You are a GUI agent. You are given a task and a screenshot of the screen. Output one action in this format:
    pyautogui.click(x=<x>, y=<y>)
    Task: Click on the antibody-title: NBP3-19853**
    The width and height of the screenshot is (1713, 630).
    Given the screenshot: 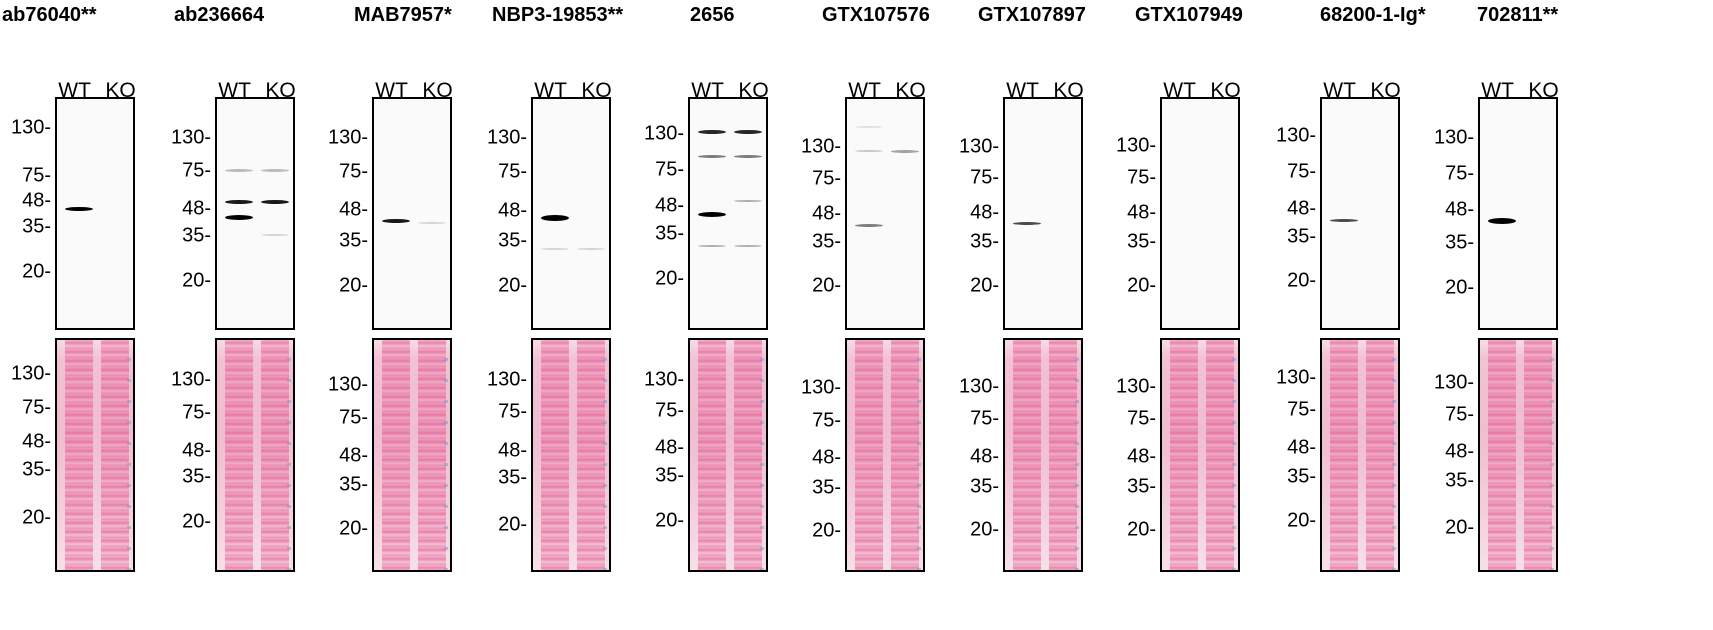 What is the action you would take?
    pyautogui.click(x=558, y=15)
    